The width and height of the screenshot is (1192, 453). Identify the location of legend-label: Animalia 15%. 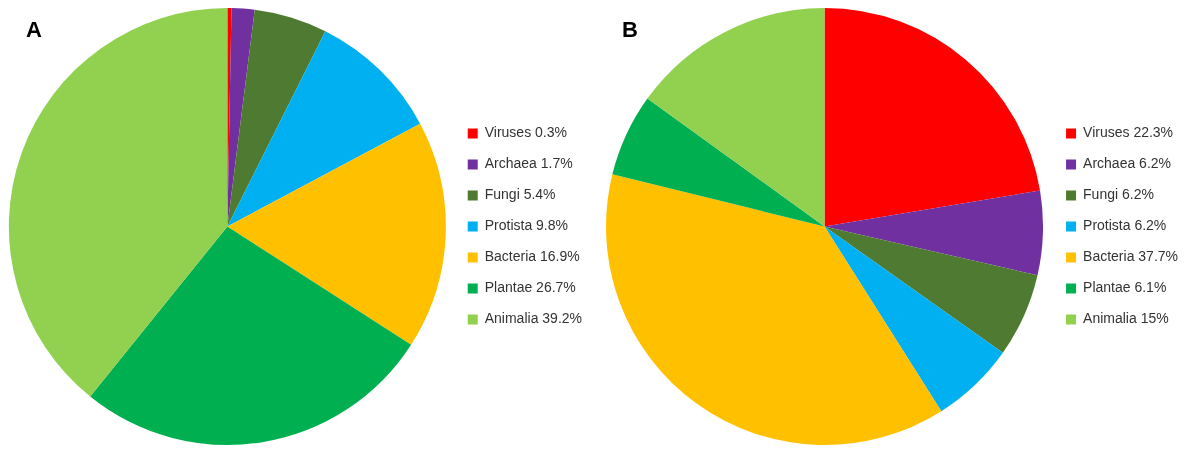
(1126, 318).